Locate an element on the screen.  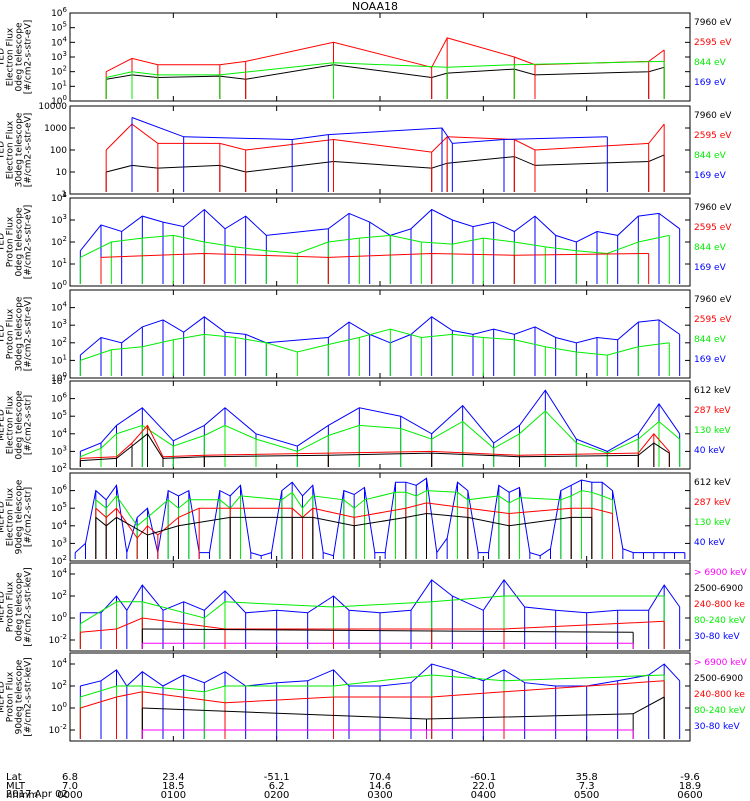
y-tick-label-6-1: 10⁰ is located at coordinates (59, 617).